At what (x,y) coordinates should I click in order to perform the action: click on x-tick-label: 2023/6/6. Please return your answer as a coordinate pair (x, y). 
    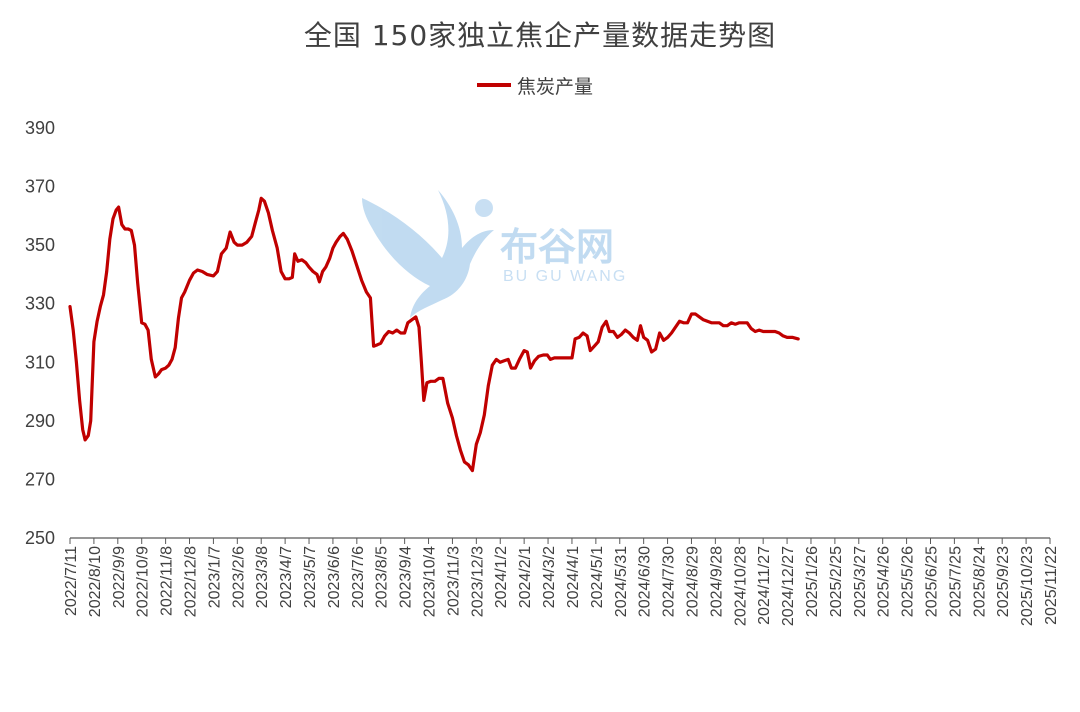
    Looking at the image, I should click on (334, 577).